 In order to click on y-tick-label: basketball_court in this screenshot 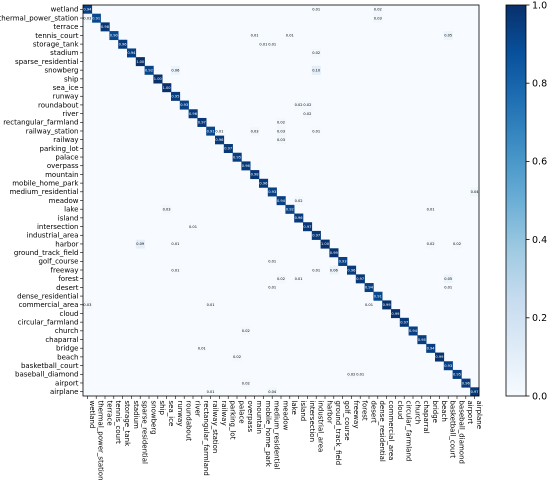, I will do `click(50, 366)`.